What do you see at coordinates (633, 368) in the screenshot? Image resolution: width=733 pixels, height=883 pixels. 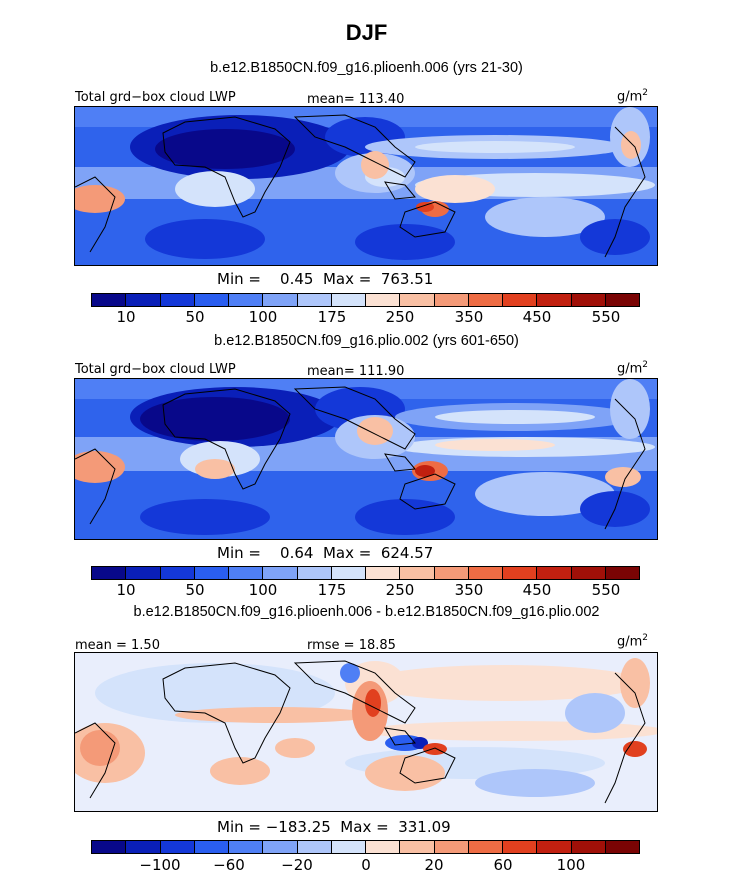 I see `panel2-units: g/m2` at bounding box center [633, 368].